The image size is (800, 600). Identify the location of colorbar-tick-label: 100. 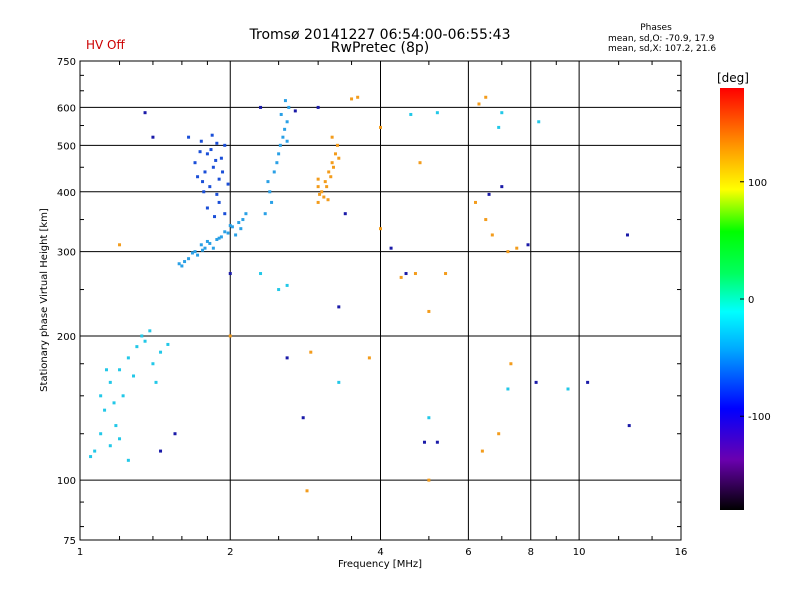
(757, 183).